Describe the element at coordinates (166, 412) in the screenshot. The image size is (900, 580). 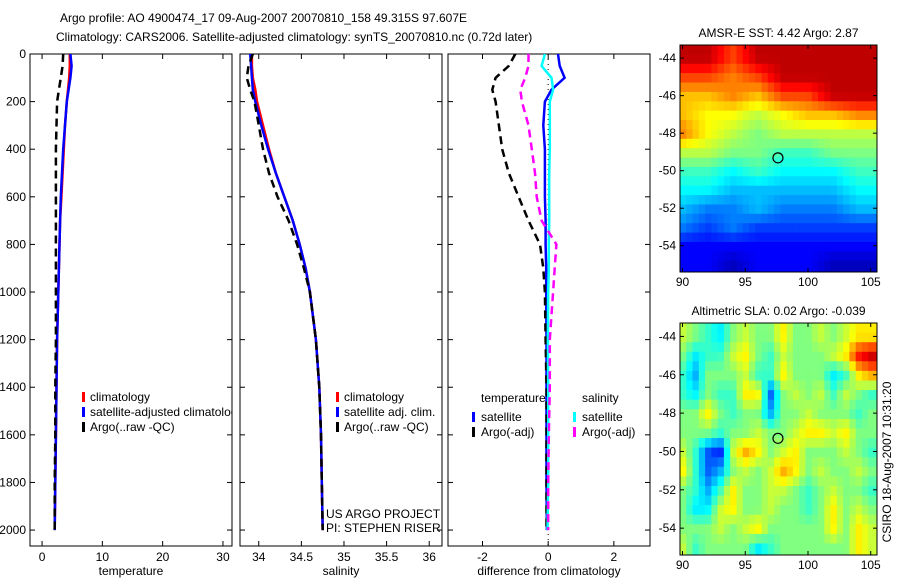
I see `legend-label: satellite-adjusted climatology` at that location.